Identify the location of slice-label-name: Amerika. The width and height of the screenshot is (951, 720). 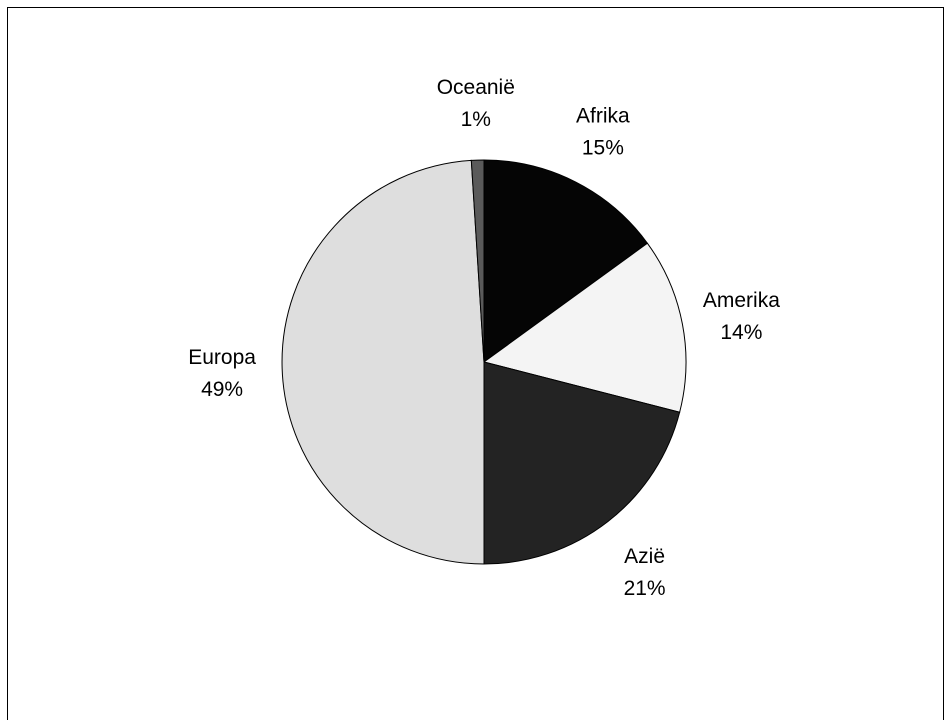
(741, 300).